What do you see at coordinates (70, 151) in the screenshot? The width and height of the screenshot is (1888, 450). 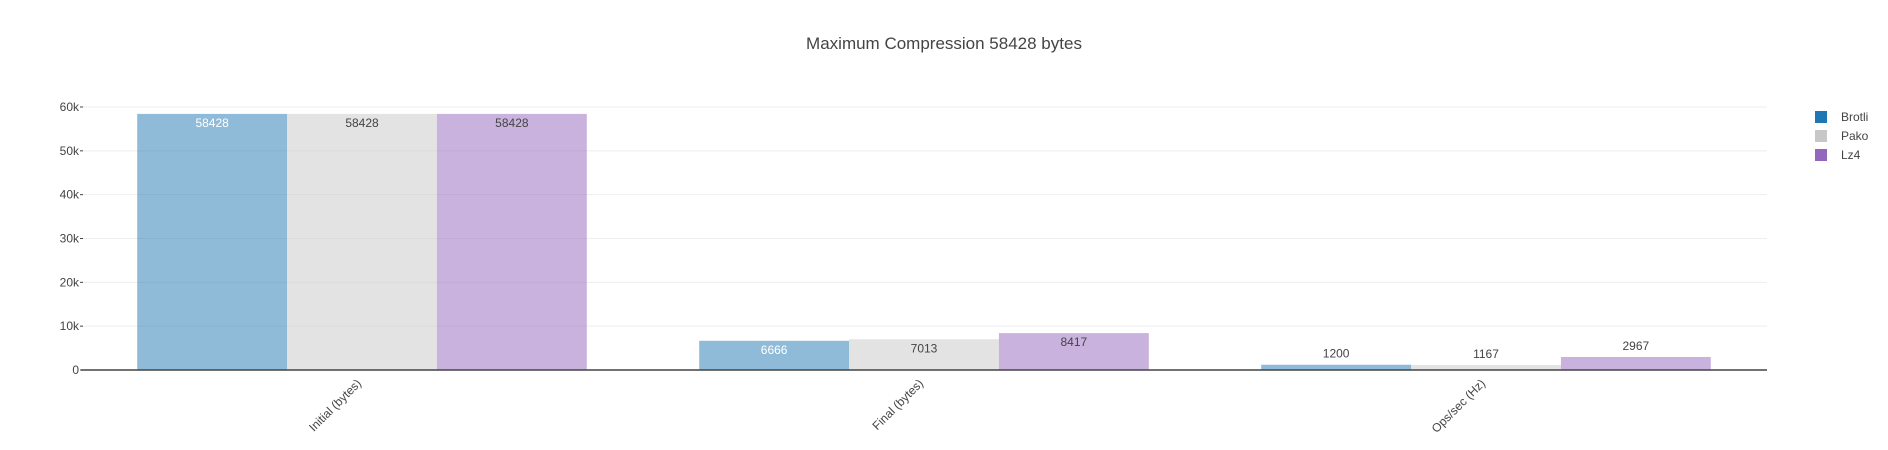 I see `y-tick-label: 50k` at bounding box center [70, 151].